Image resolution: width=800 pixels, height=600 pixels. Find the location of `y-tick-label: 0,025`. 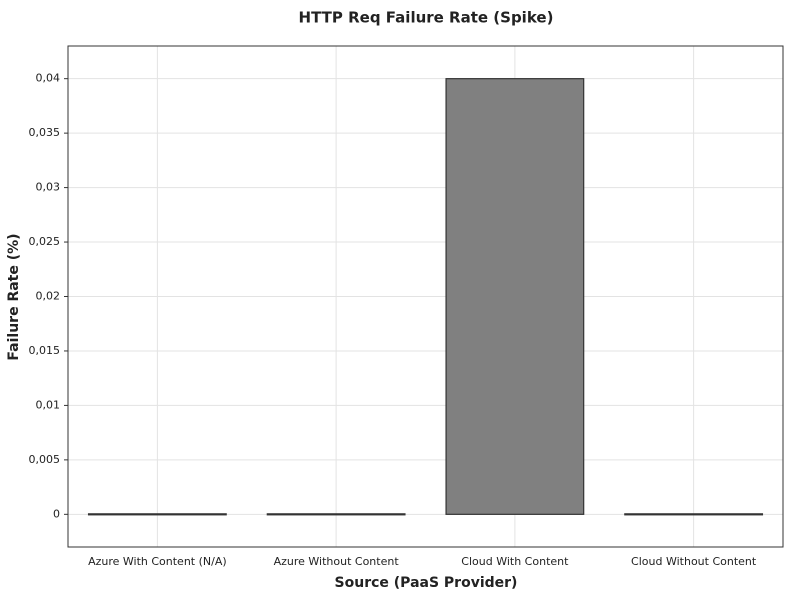

y-tick-label: 0,025 is located at coordinates (45, 241).